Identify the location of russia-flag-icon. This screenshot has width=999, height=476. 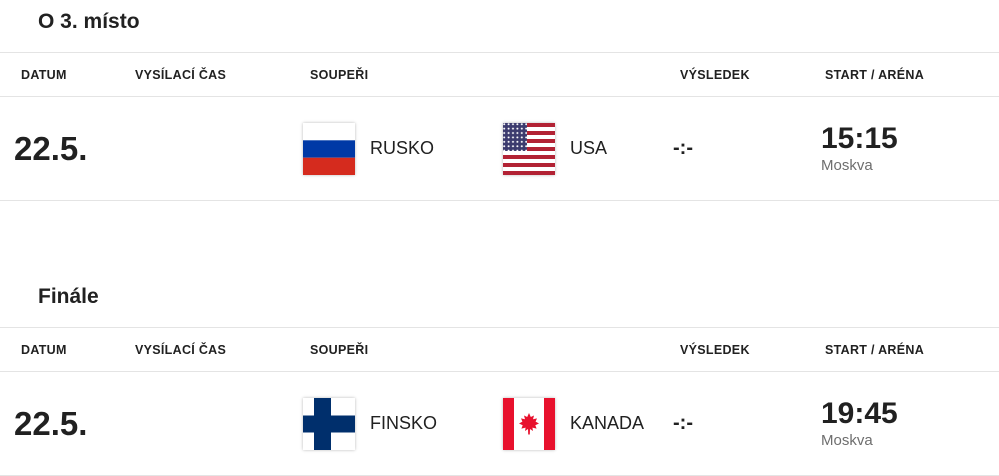
(329, 148).